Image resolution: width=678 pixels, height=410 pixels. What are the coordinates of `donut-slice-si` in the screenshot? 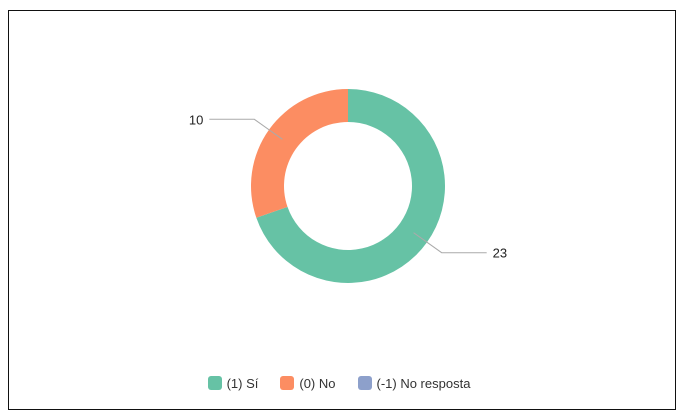 It's located at (350, 186).